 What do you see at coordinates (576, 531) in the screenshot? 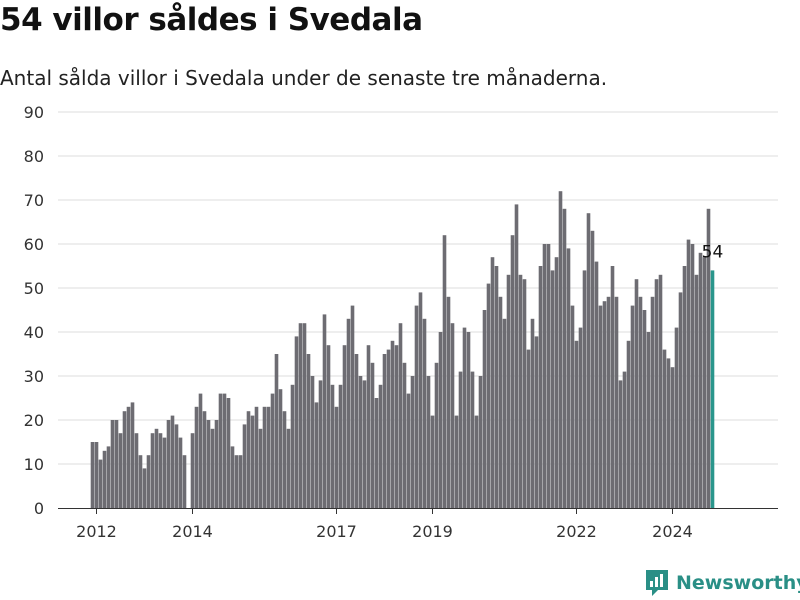
I see `x-tick-label: 2022` at bounding box center [576, 531].